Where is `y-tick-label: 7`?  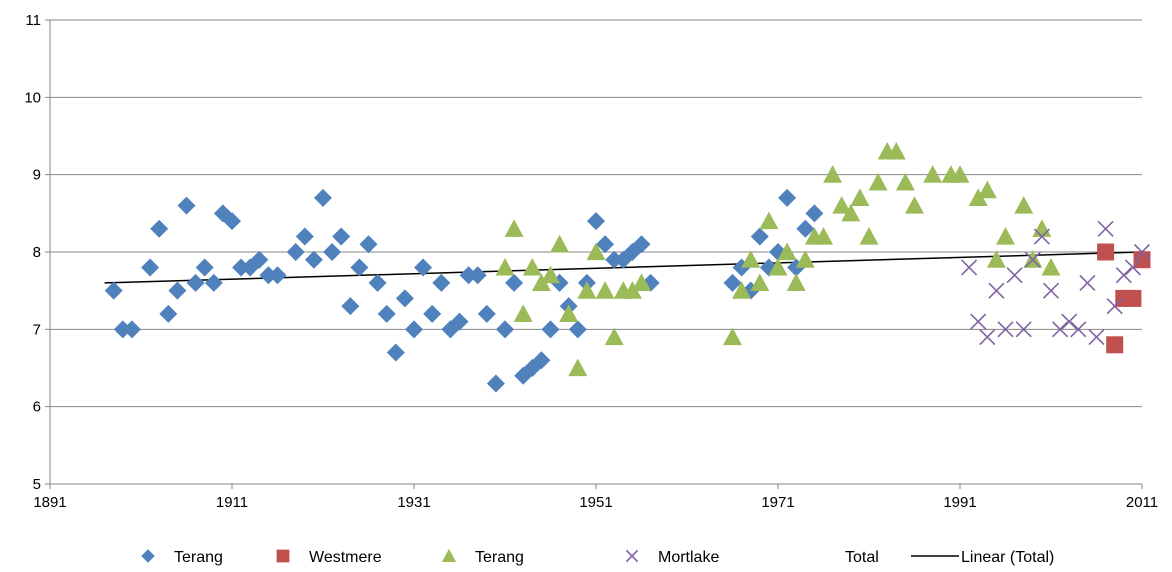 y-tick-label: 7 is located at coordinates (37, 329).